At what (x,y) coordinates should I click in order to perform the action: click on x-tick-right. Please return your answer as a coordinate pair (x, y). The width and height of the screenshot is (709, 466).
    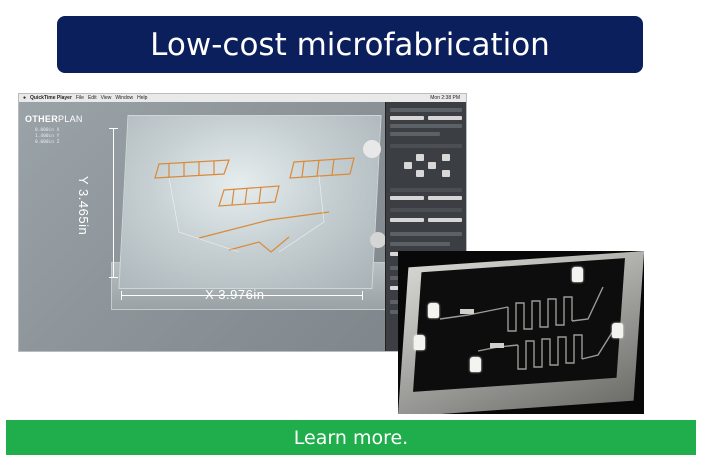
    Looking at the image, I should click on (362, 295).